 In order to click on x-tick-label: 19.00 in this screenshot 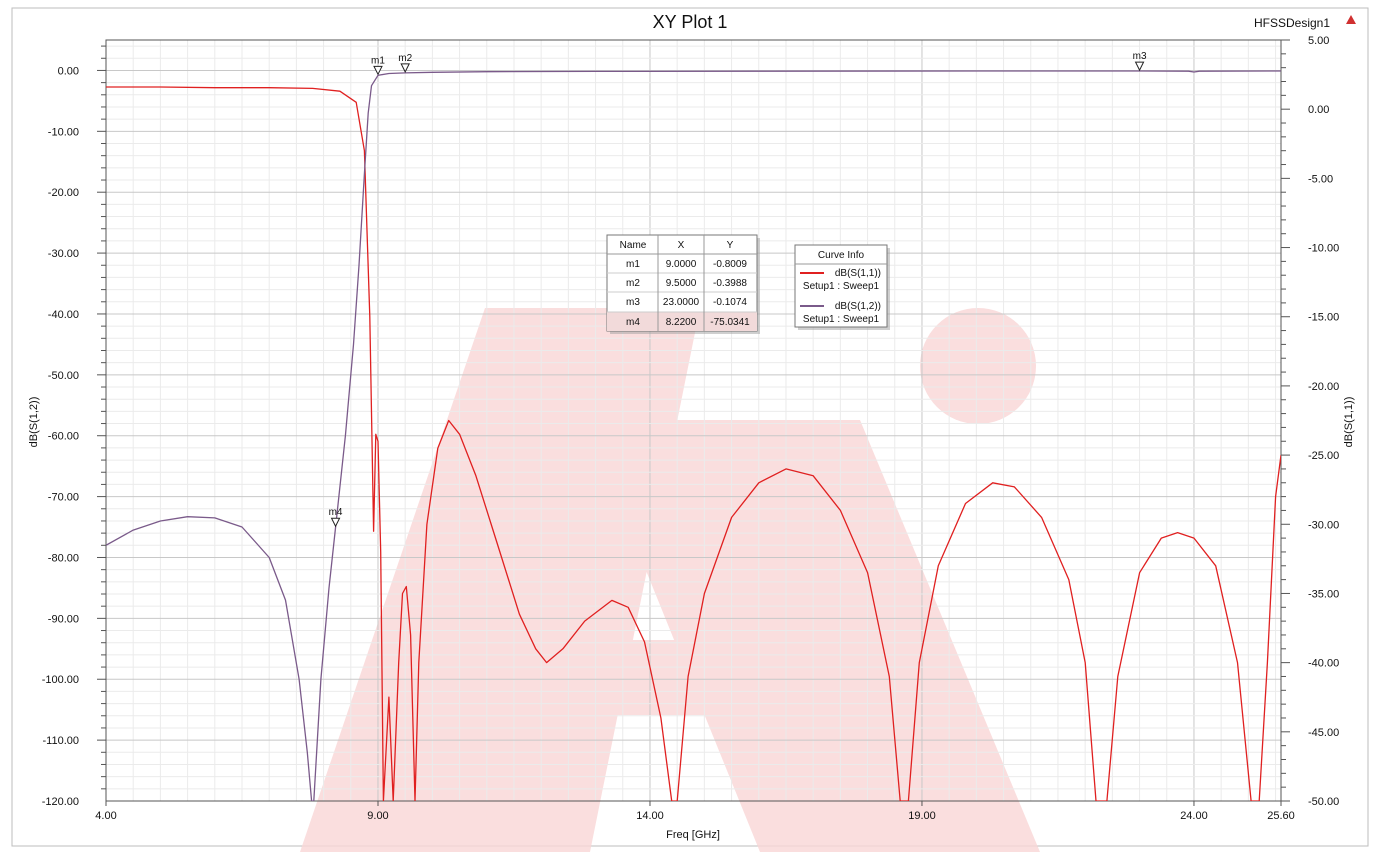, I will do `click(922, 816)`.